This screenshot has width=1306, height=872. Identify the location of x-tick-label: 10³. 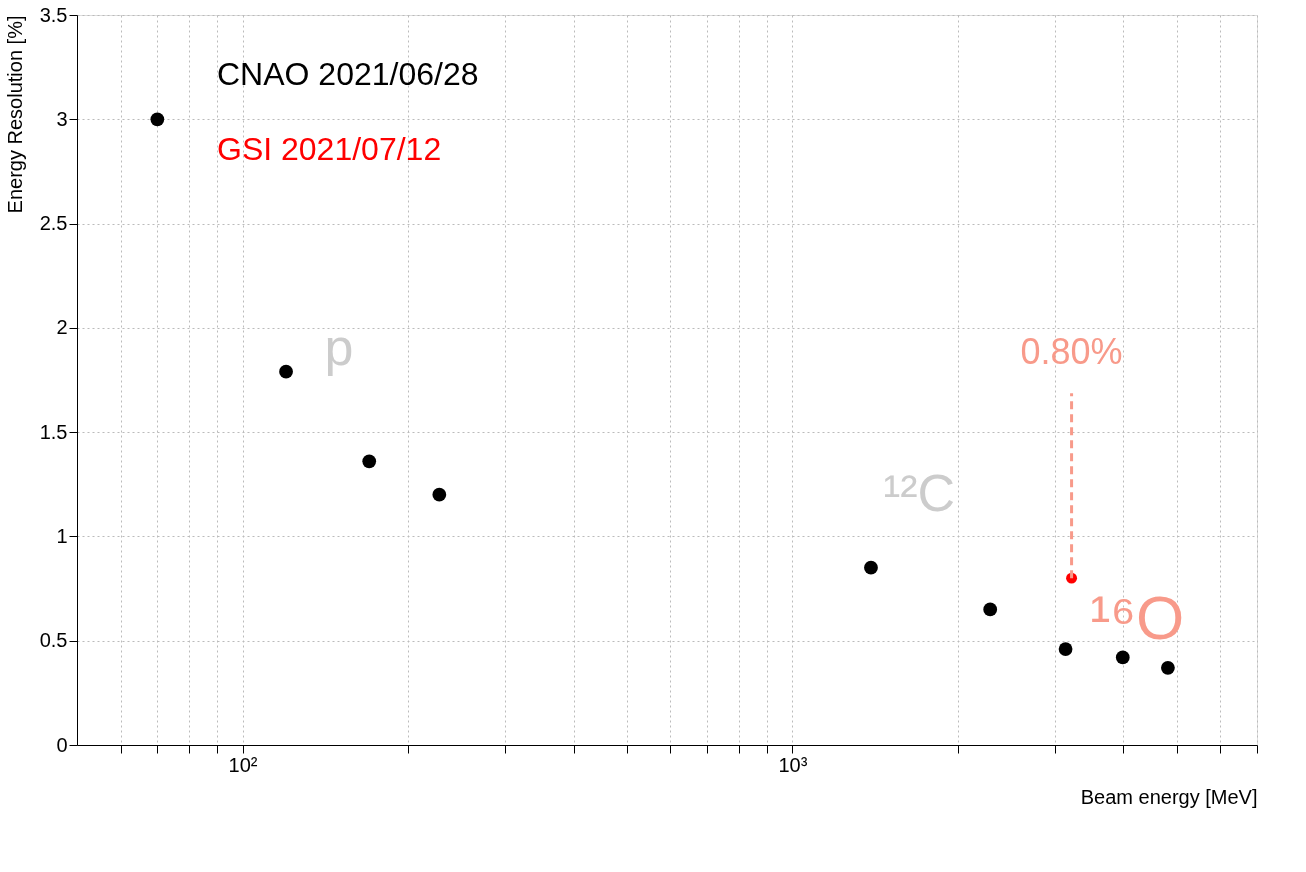
(793, 764).